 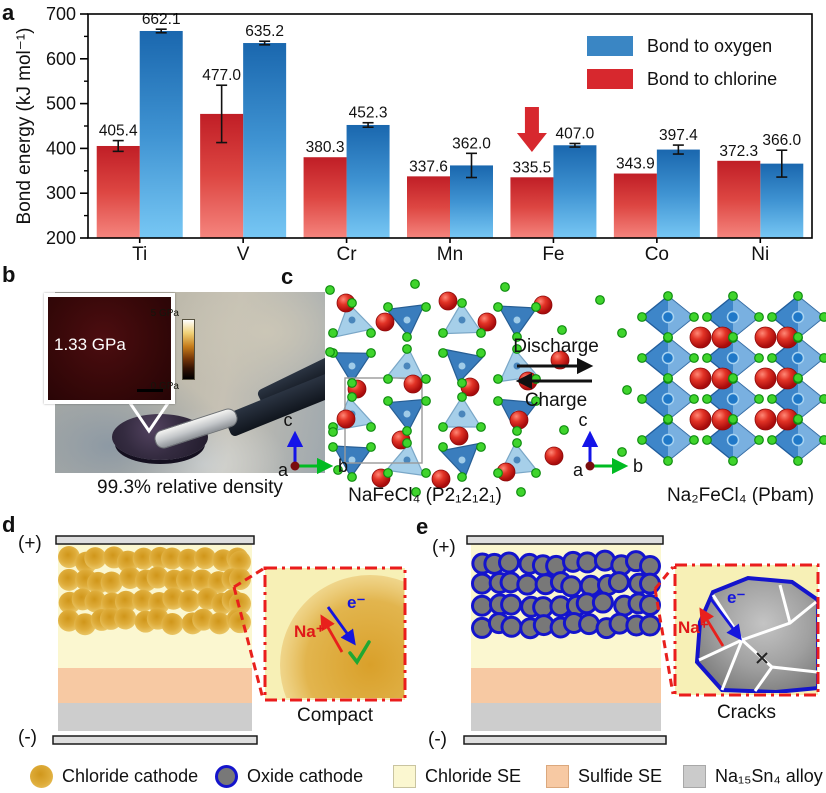 What do you see at coordinates (309, 631) in the screenshot?
I see `sodium-ion-label-d: Na⁺` at bounding box center [309, 631].